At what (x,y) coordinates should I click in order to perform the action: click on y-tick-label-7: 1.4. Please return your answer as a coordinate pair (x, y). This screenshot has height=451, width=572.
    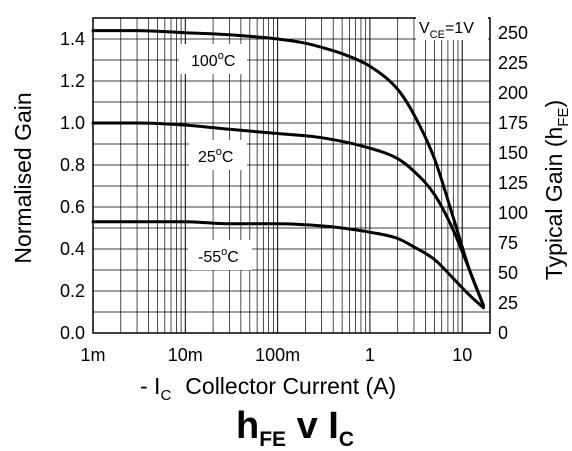
    Looking at the image, I should click on (72, 39).